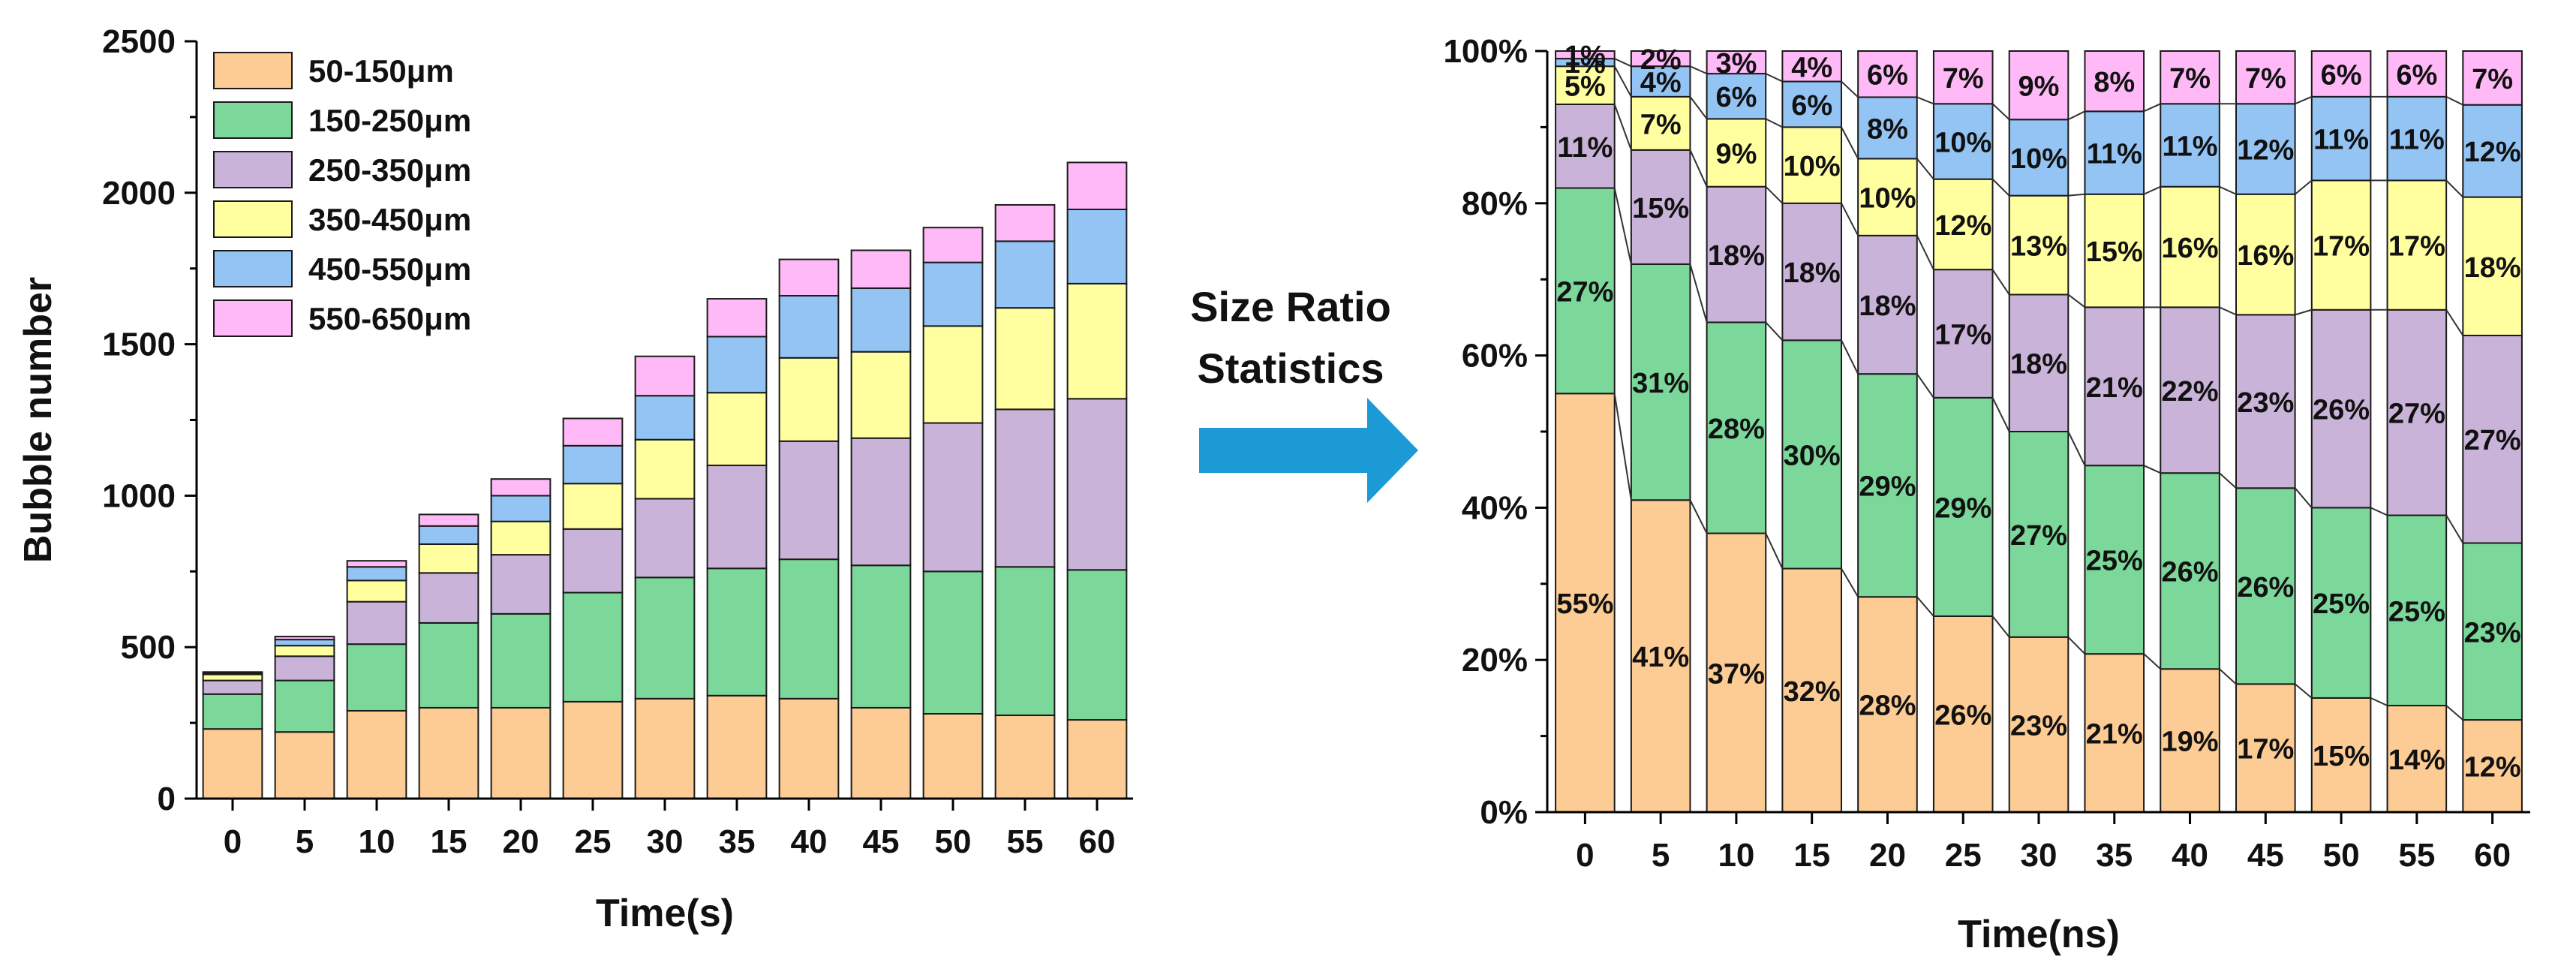  Describe the element at coordinates (2341, 756) in the screenshot. I see `data-label: 15%` at that location.